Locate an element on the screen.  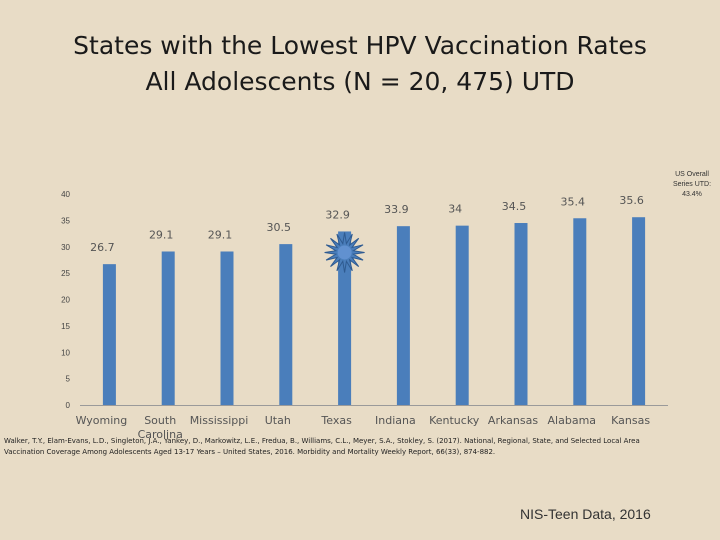
callout-line-2: Series UTD: is located at coordinates (692, 184).